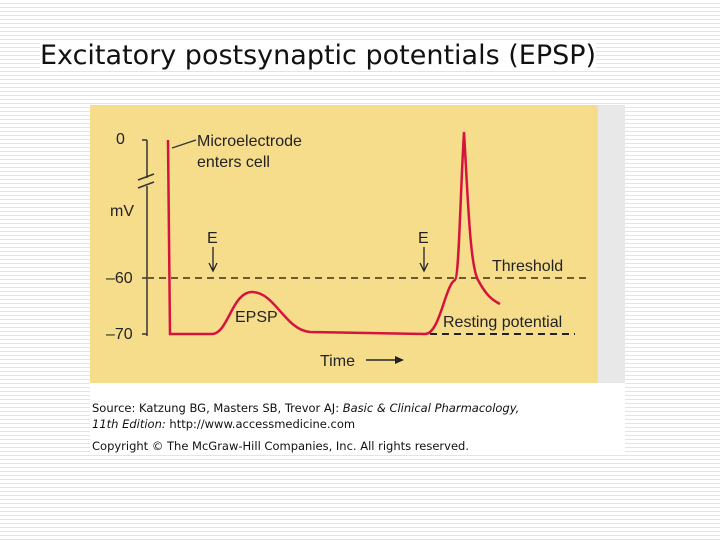  What do you see at coordinates (527, 266) in the screenshot?
I see `annotation: Threshold` at bounding box center [527, 266].